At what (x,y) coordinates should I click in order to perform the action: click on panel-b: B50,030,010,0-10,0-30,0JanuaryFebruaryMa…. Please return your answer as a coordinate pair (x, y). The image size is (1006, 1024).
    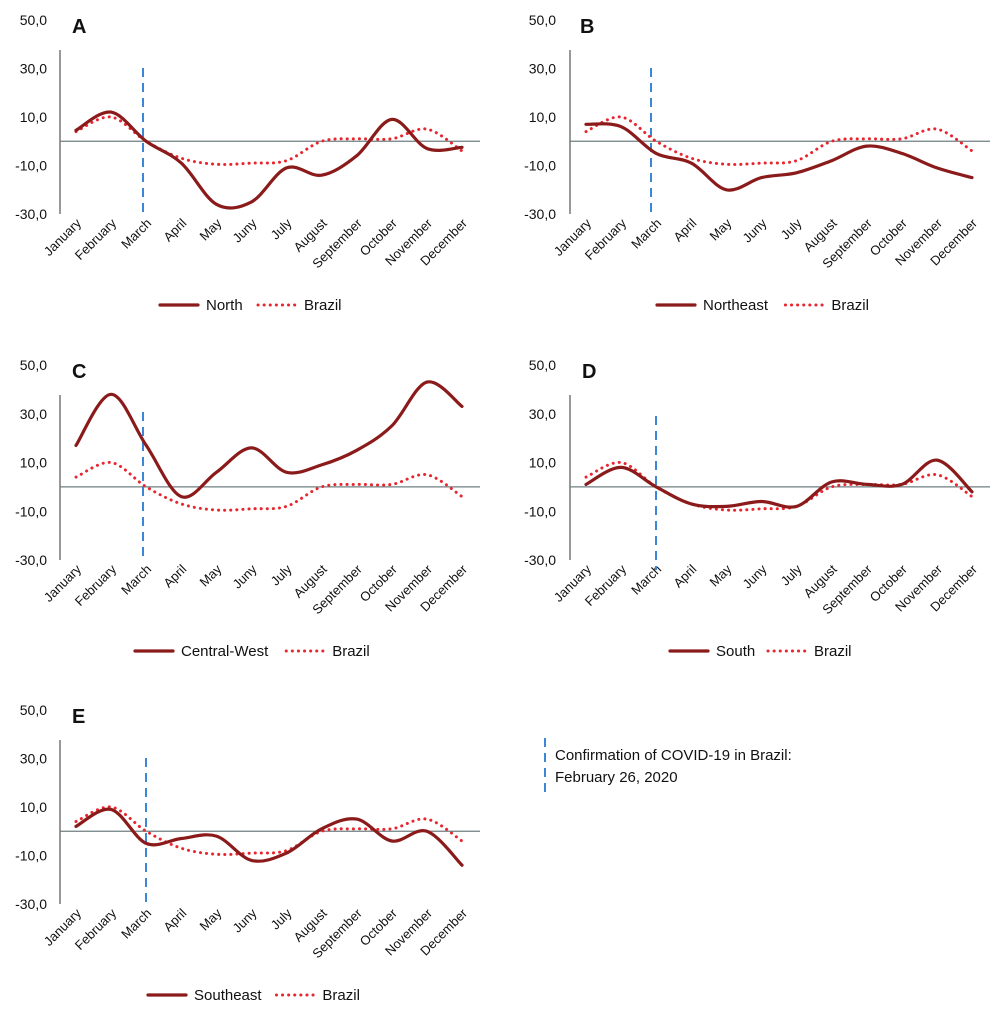
    Looking at the image, I should click on (757, 163).